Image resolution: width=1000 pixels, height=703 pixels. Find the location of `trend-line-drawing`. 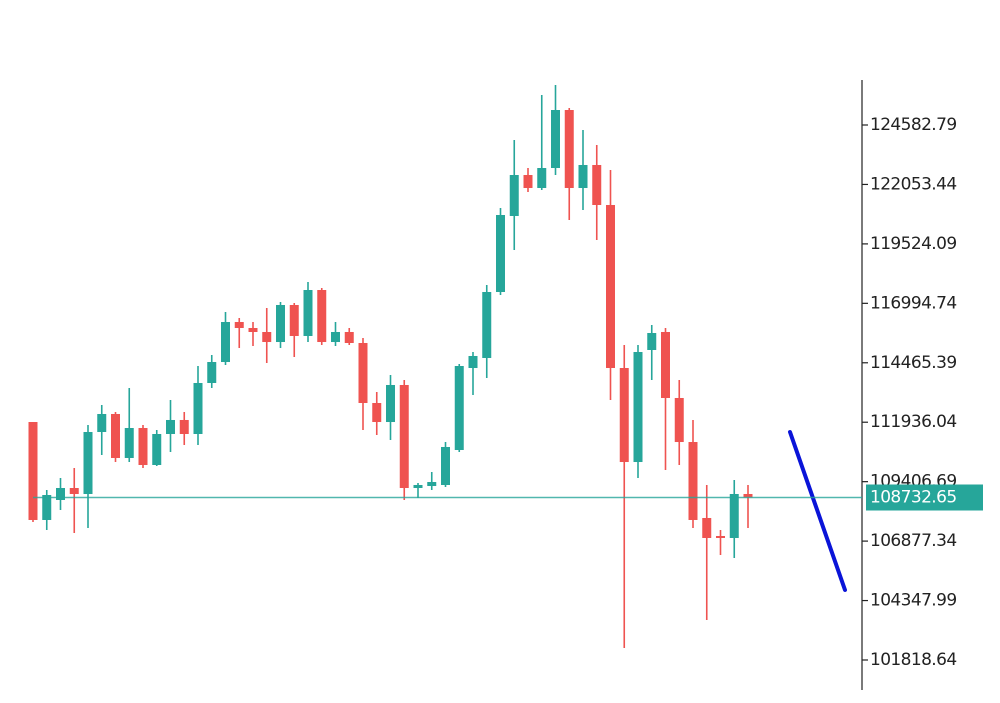

trend-line-drawing is located at coordinates (817, 511).